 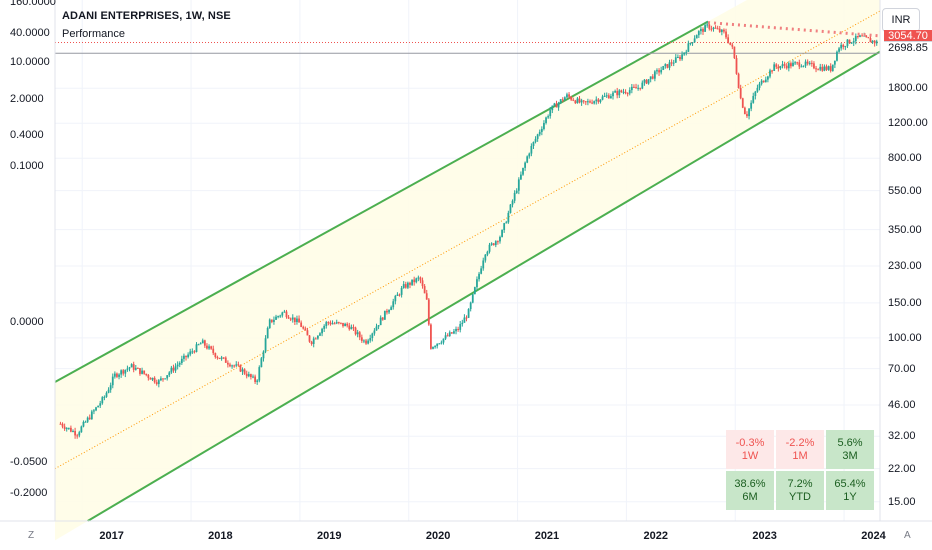 I want to click on time-axis-label: 2023, so click(x=764, y=536).